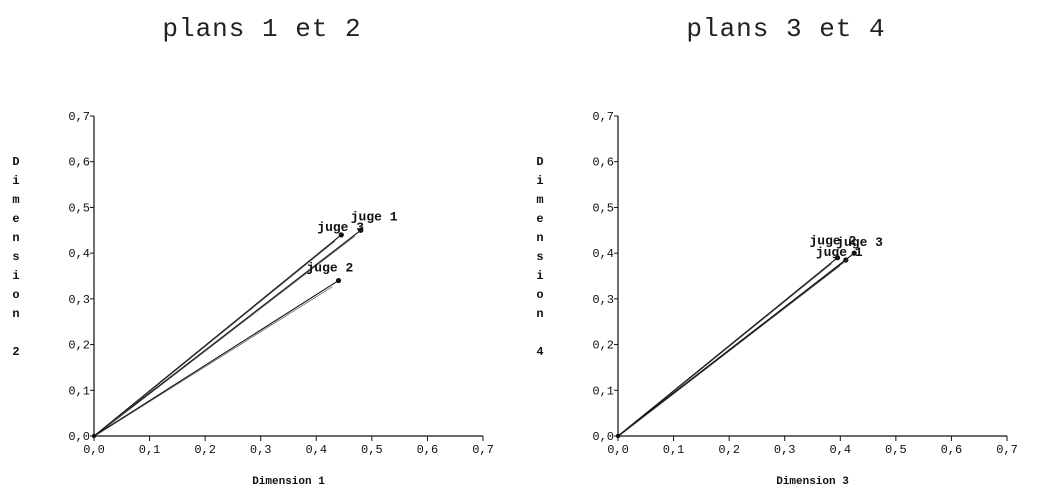  What do you see at coordinates (262, 29) in the screenshot?
I see `chart-title-1: plans 1 et 2` at bounding box center [262, 29].